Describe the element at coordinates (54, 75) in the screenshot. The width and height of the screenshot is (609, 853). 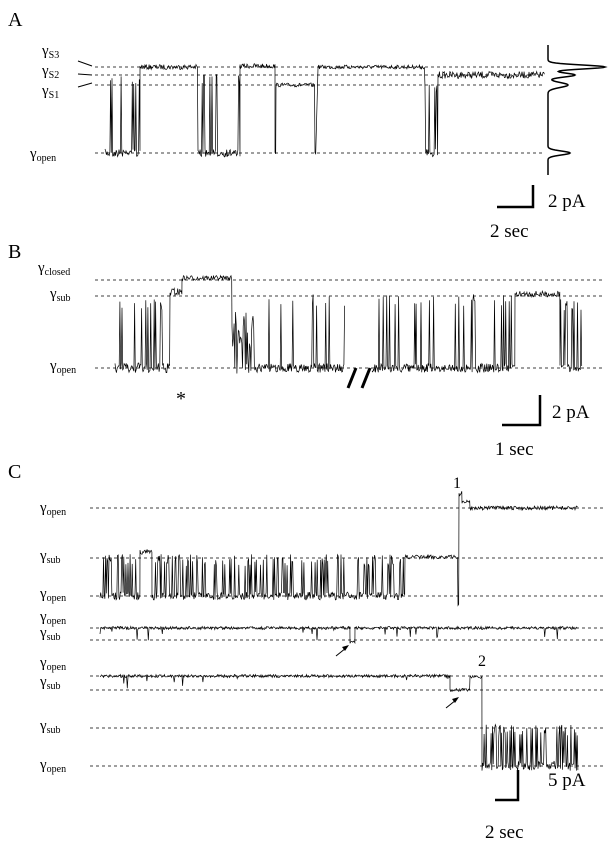
I see `level-subscript: S2` at that location.